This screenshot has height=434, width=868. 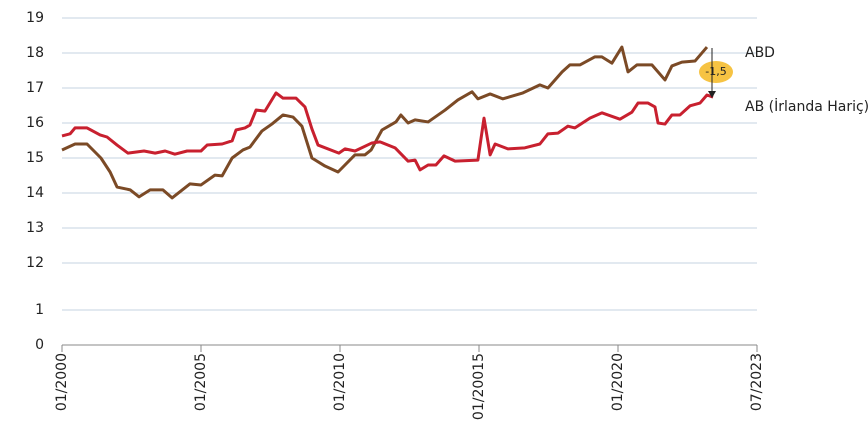 I want to click on legend-label: AB (İrlanda Hariç), so click(x=806, y=106).